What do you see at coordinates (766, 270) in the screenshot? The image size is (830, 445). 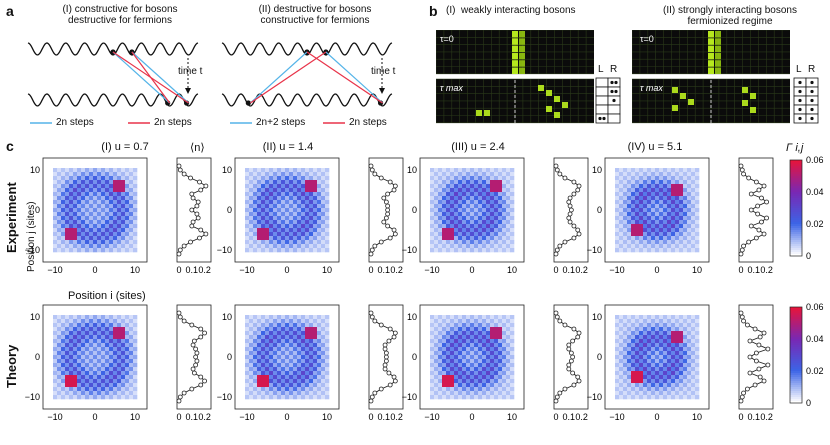 I see `density-tick-label: 0.2` at bounding box center [766, 270].